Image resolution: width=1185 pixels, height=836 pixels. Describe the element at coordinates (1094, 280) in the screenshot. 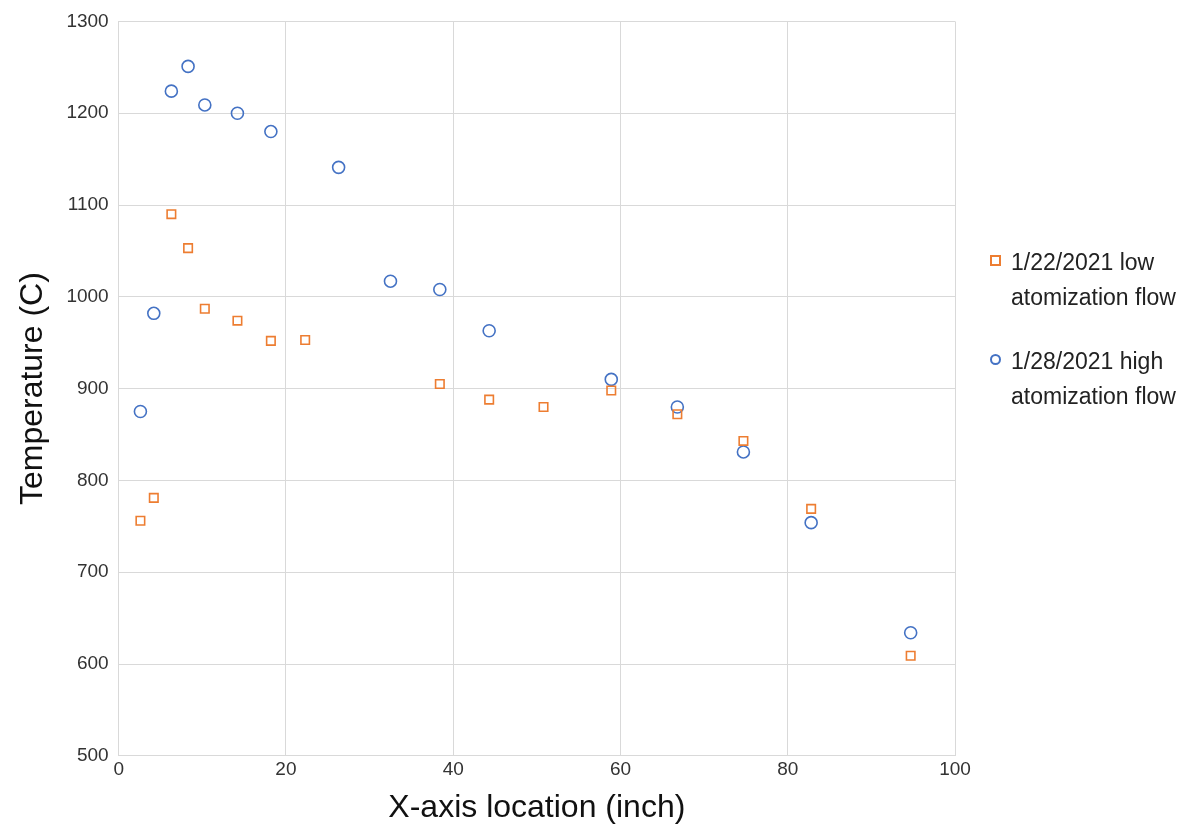

I see `legend-label: 1/22/2021 low atomization flow` at that location.